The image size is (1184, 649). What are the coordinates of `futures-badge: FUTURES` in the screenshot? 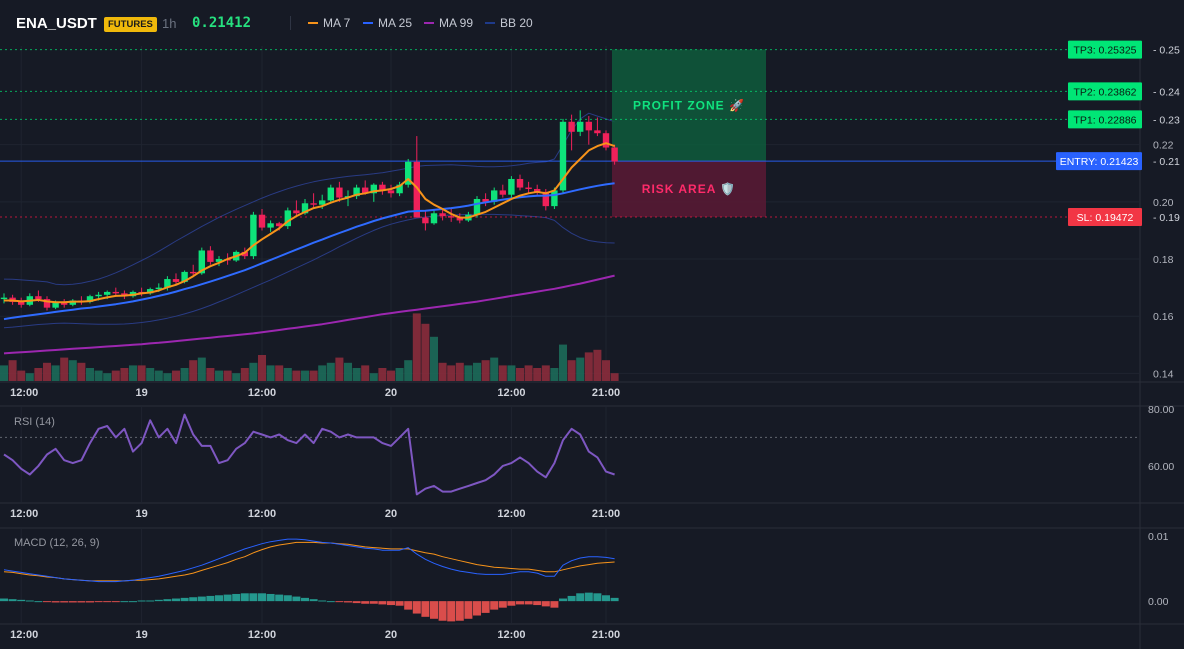 It's located at (130, 24).